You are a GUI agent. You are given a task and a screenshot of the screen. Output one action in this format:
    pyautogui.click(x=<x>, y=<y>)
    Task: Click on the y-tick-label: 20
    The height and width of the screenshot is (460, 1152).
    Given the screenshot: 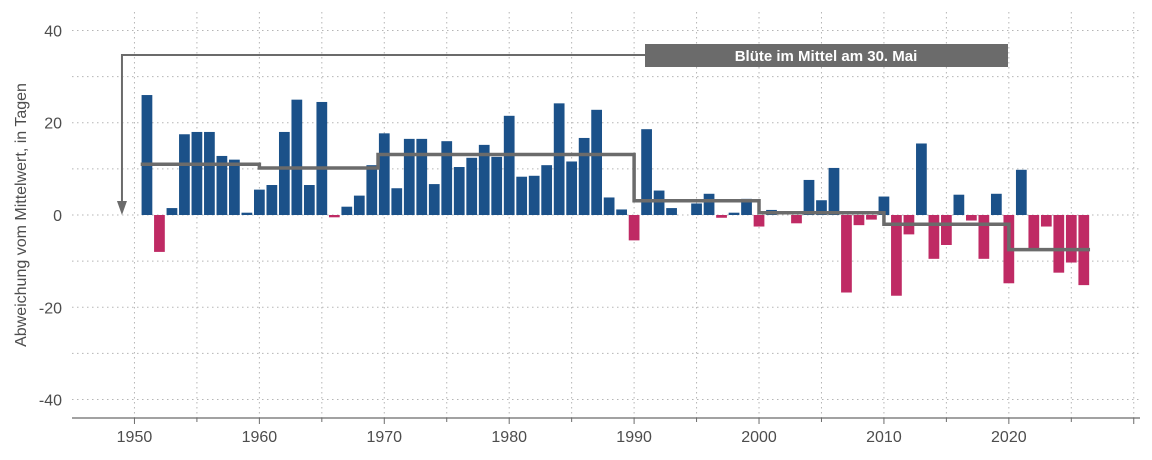 What is the action you would take?
    pyautogui.click(x=53, y=124)
    